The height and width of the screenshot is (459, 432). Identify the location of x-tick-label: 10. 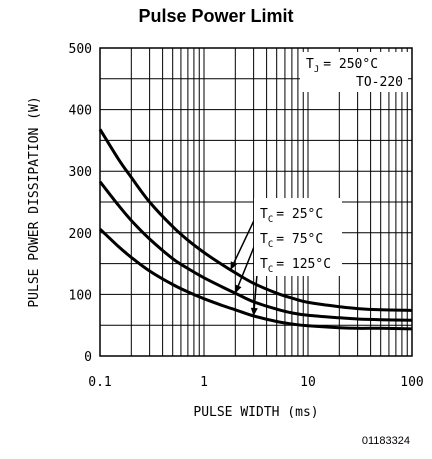
(308, 382).